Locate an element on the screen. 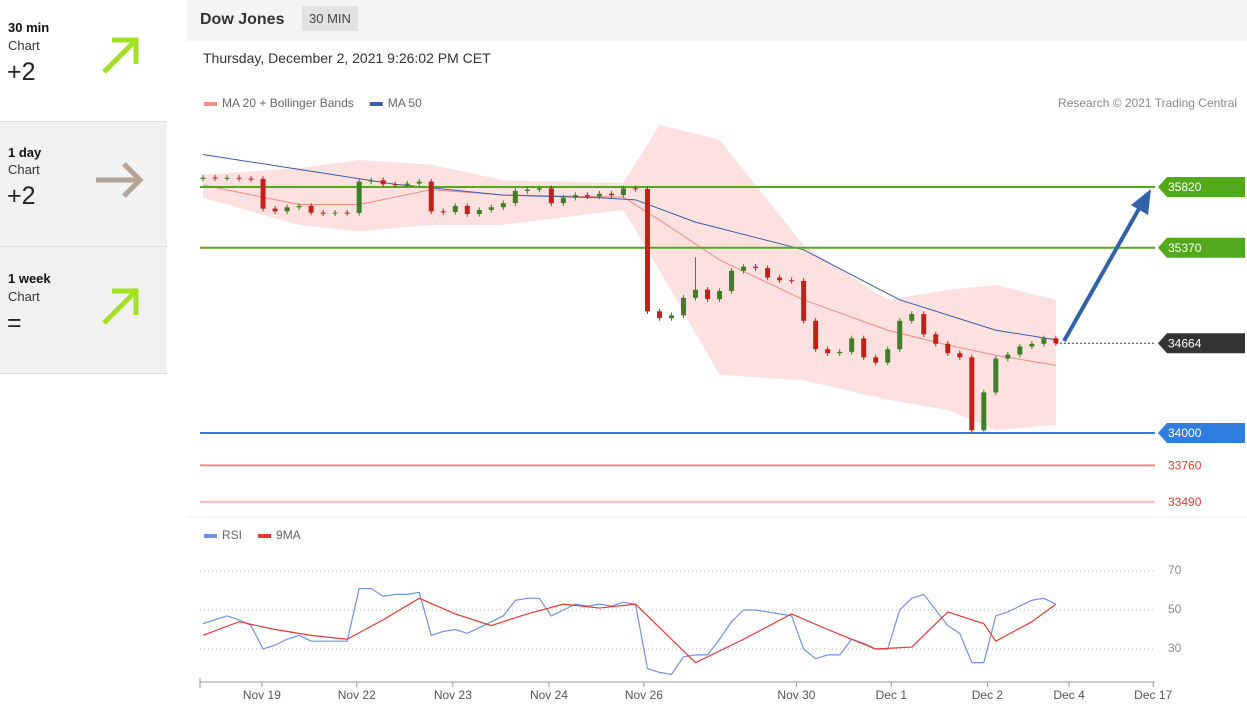 This screenshot has width=1247, height=715. arrow-shaft is located at coordinates (1102, 274).